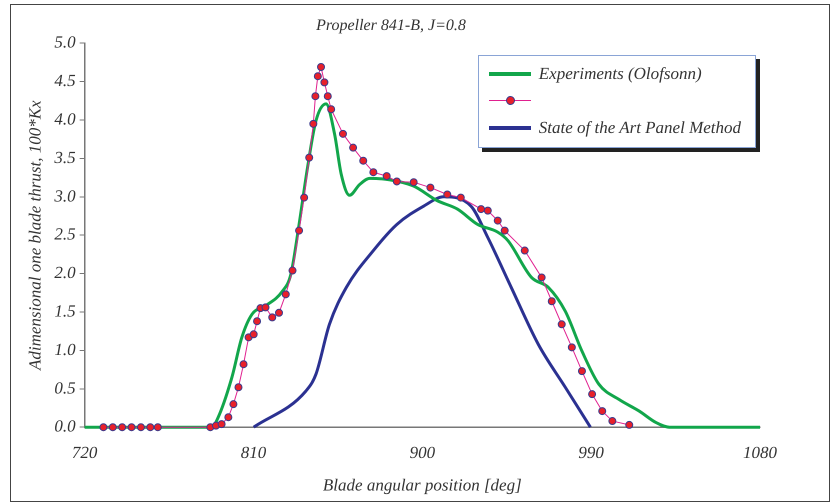 Image resolution: width=832 pixels, height=504 pixels. What do you see at coordinates (64, 157) in the screenshot?
I see `y-tick-label: 3.5` at bounding box center [64, 157].